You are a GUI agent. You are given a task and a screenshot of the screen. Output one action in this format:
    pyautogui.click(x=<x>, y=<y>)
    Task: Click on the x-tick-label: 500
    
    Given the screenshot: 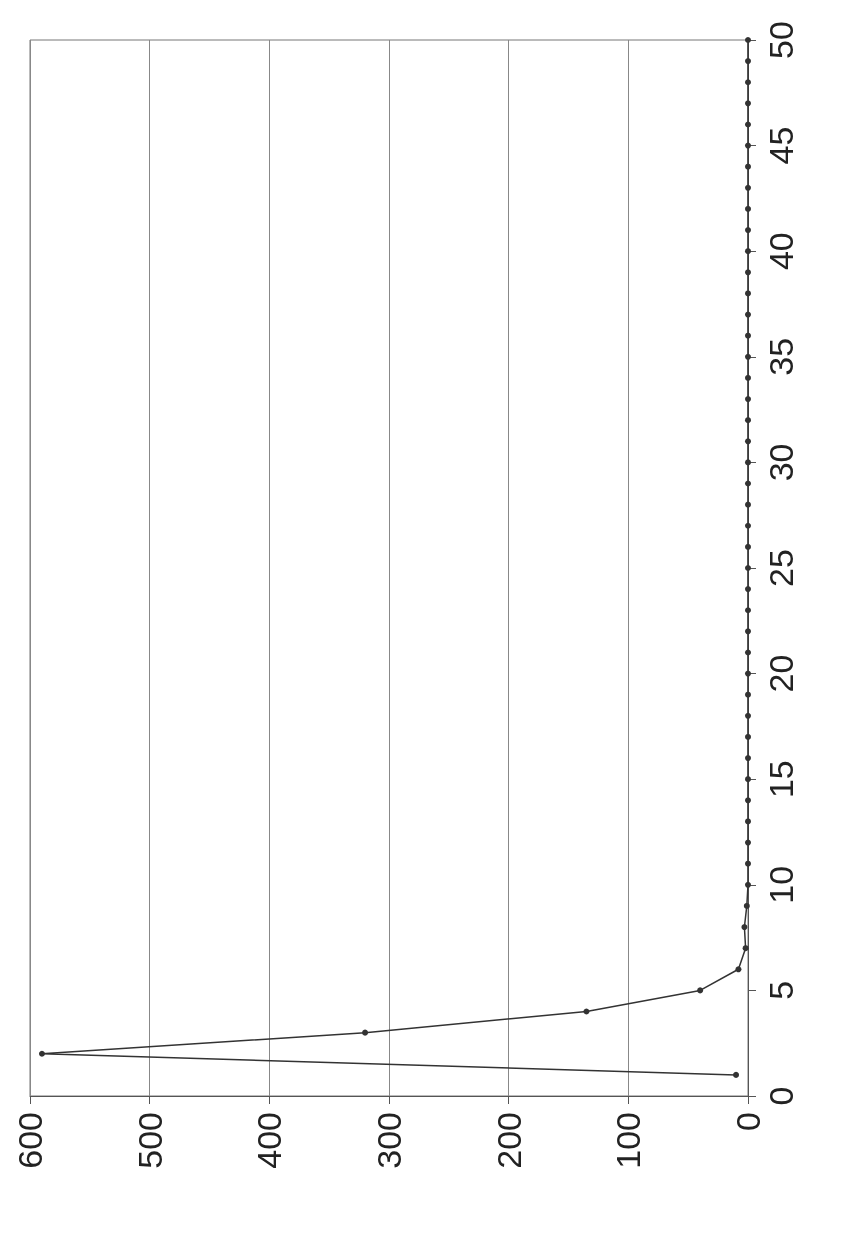 What is the action you would take?
    pyautogui.click(x=149, y=1140)
    